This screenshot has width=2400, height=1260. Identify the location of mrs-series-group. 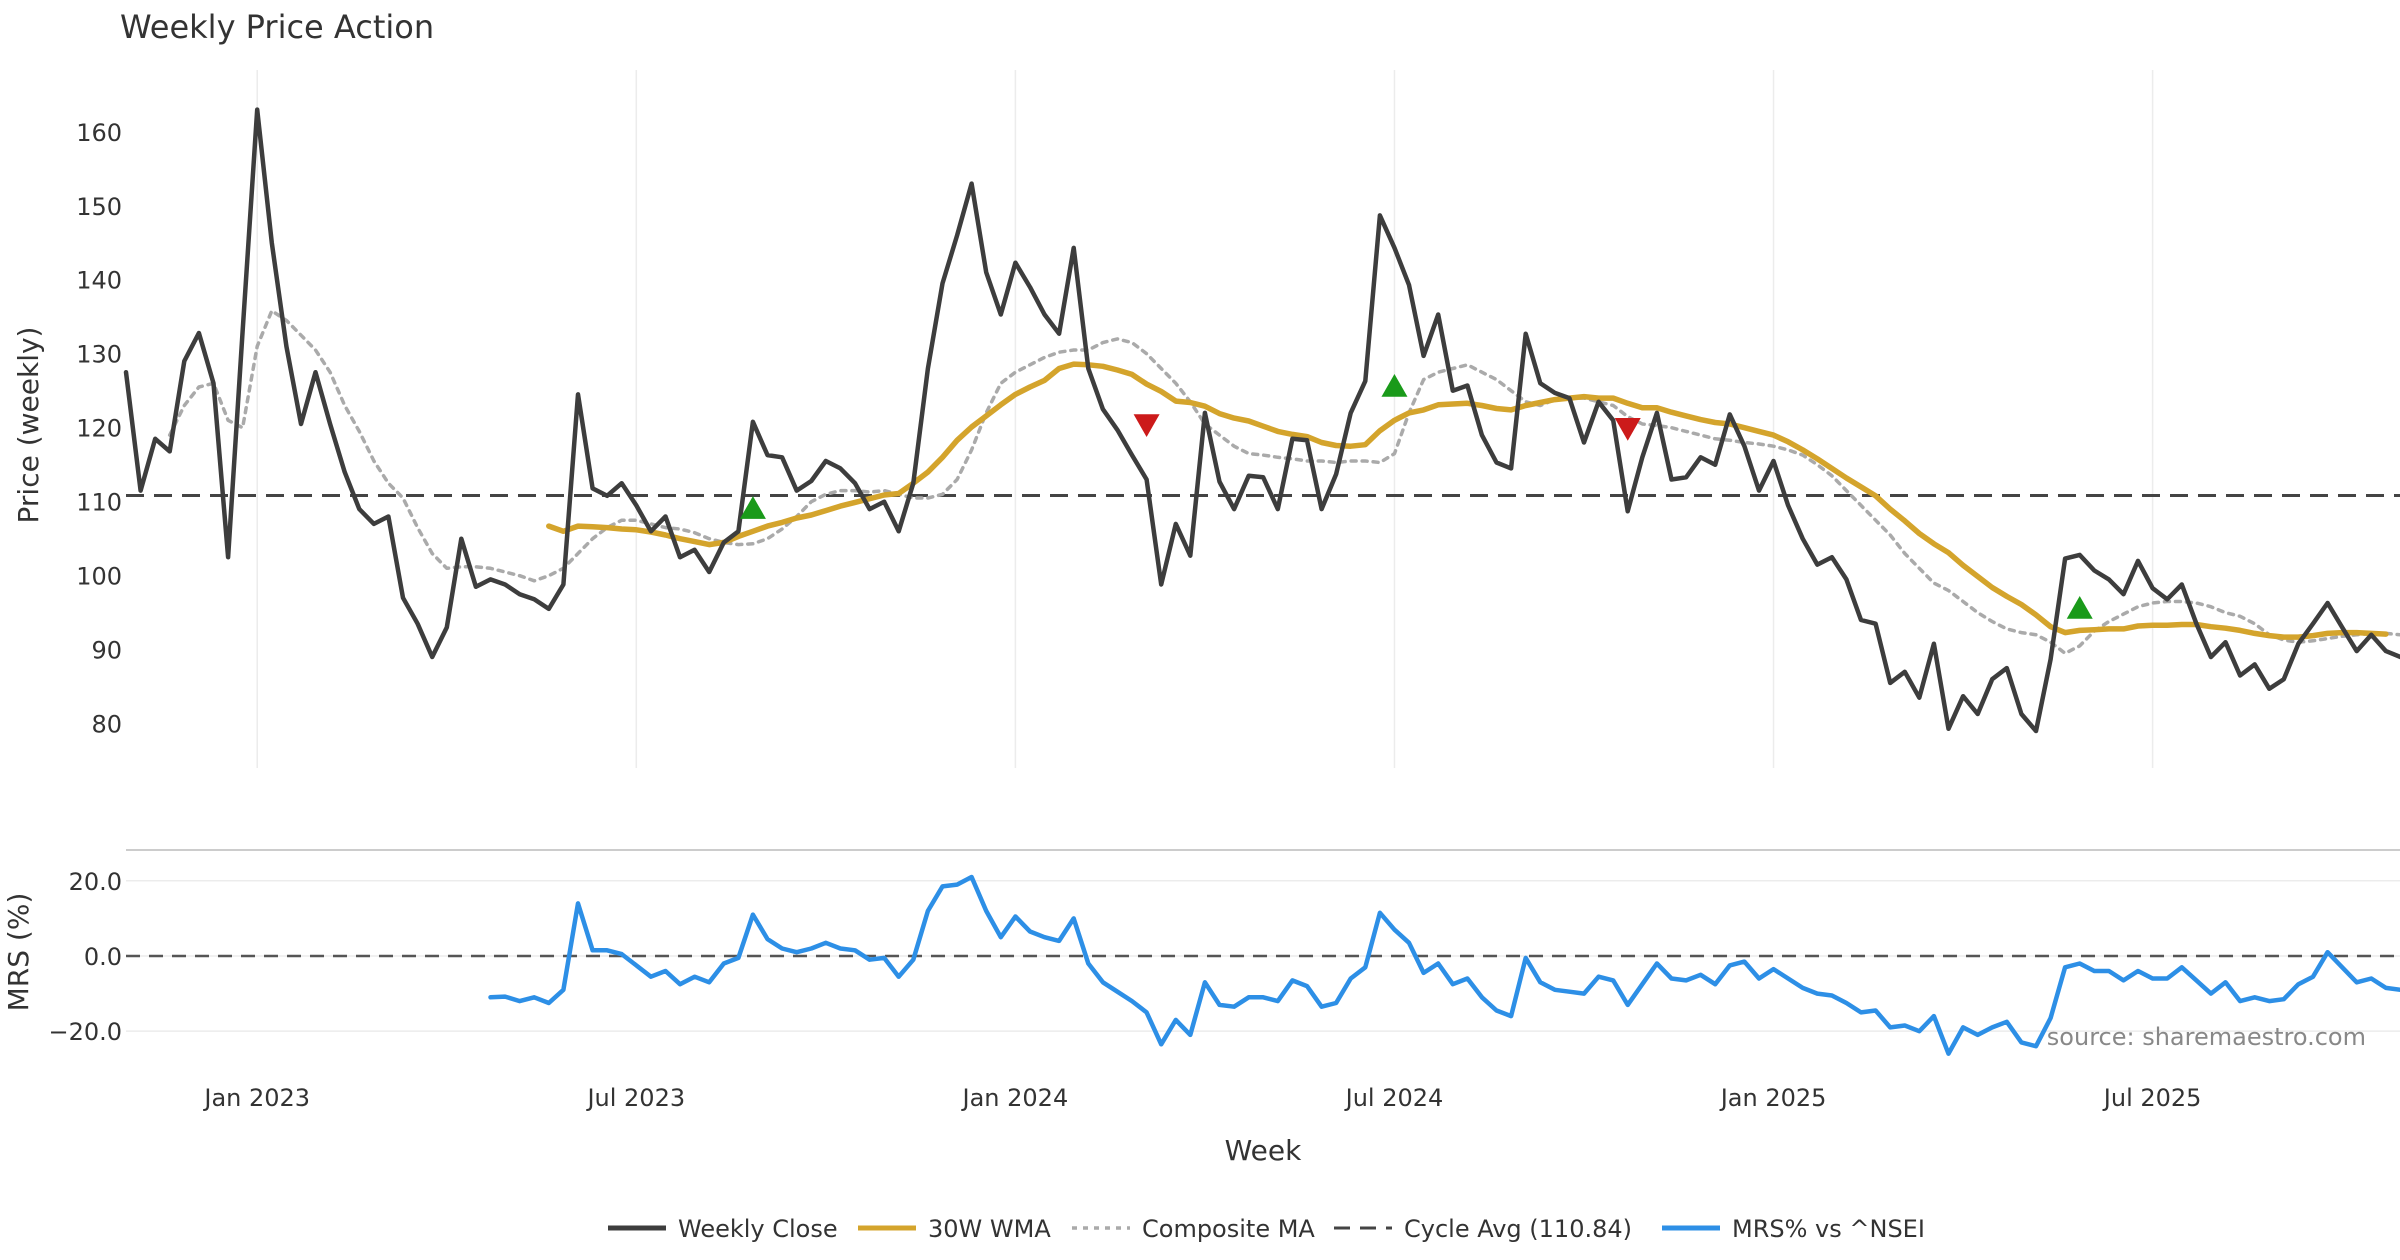
(1444, 965).